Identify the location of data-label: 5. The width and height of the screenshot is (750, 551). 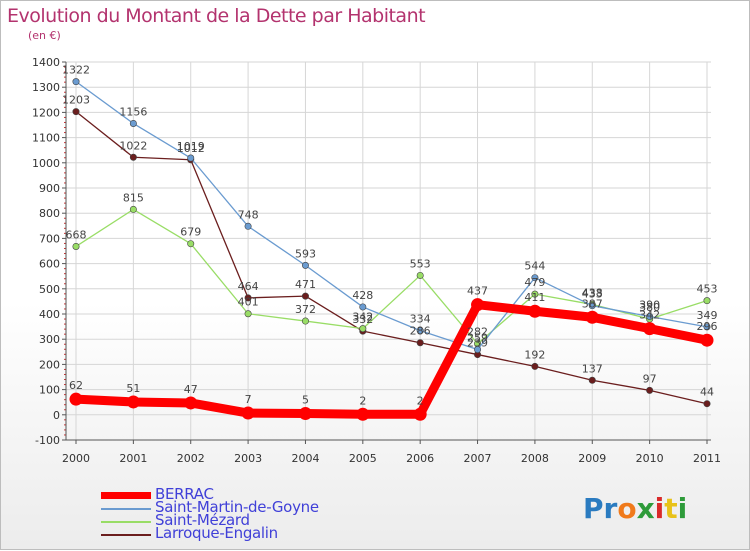
(305, 400).